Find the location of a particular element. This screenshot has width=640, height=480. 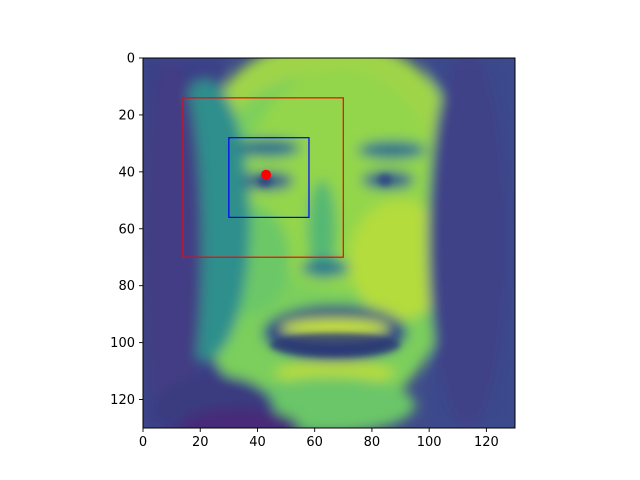

x-tick-label: 100 is located at coordinates (429, 442).